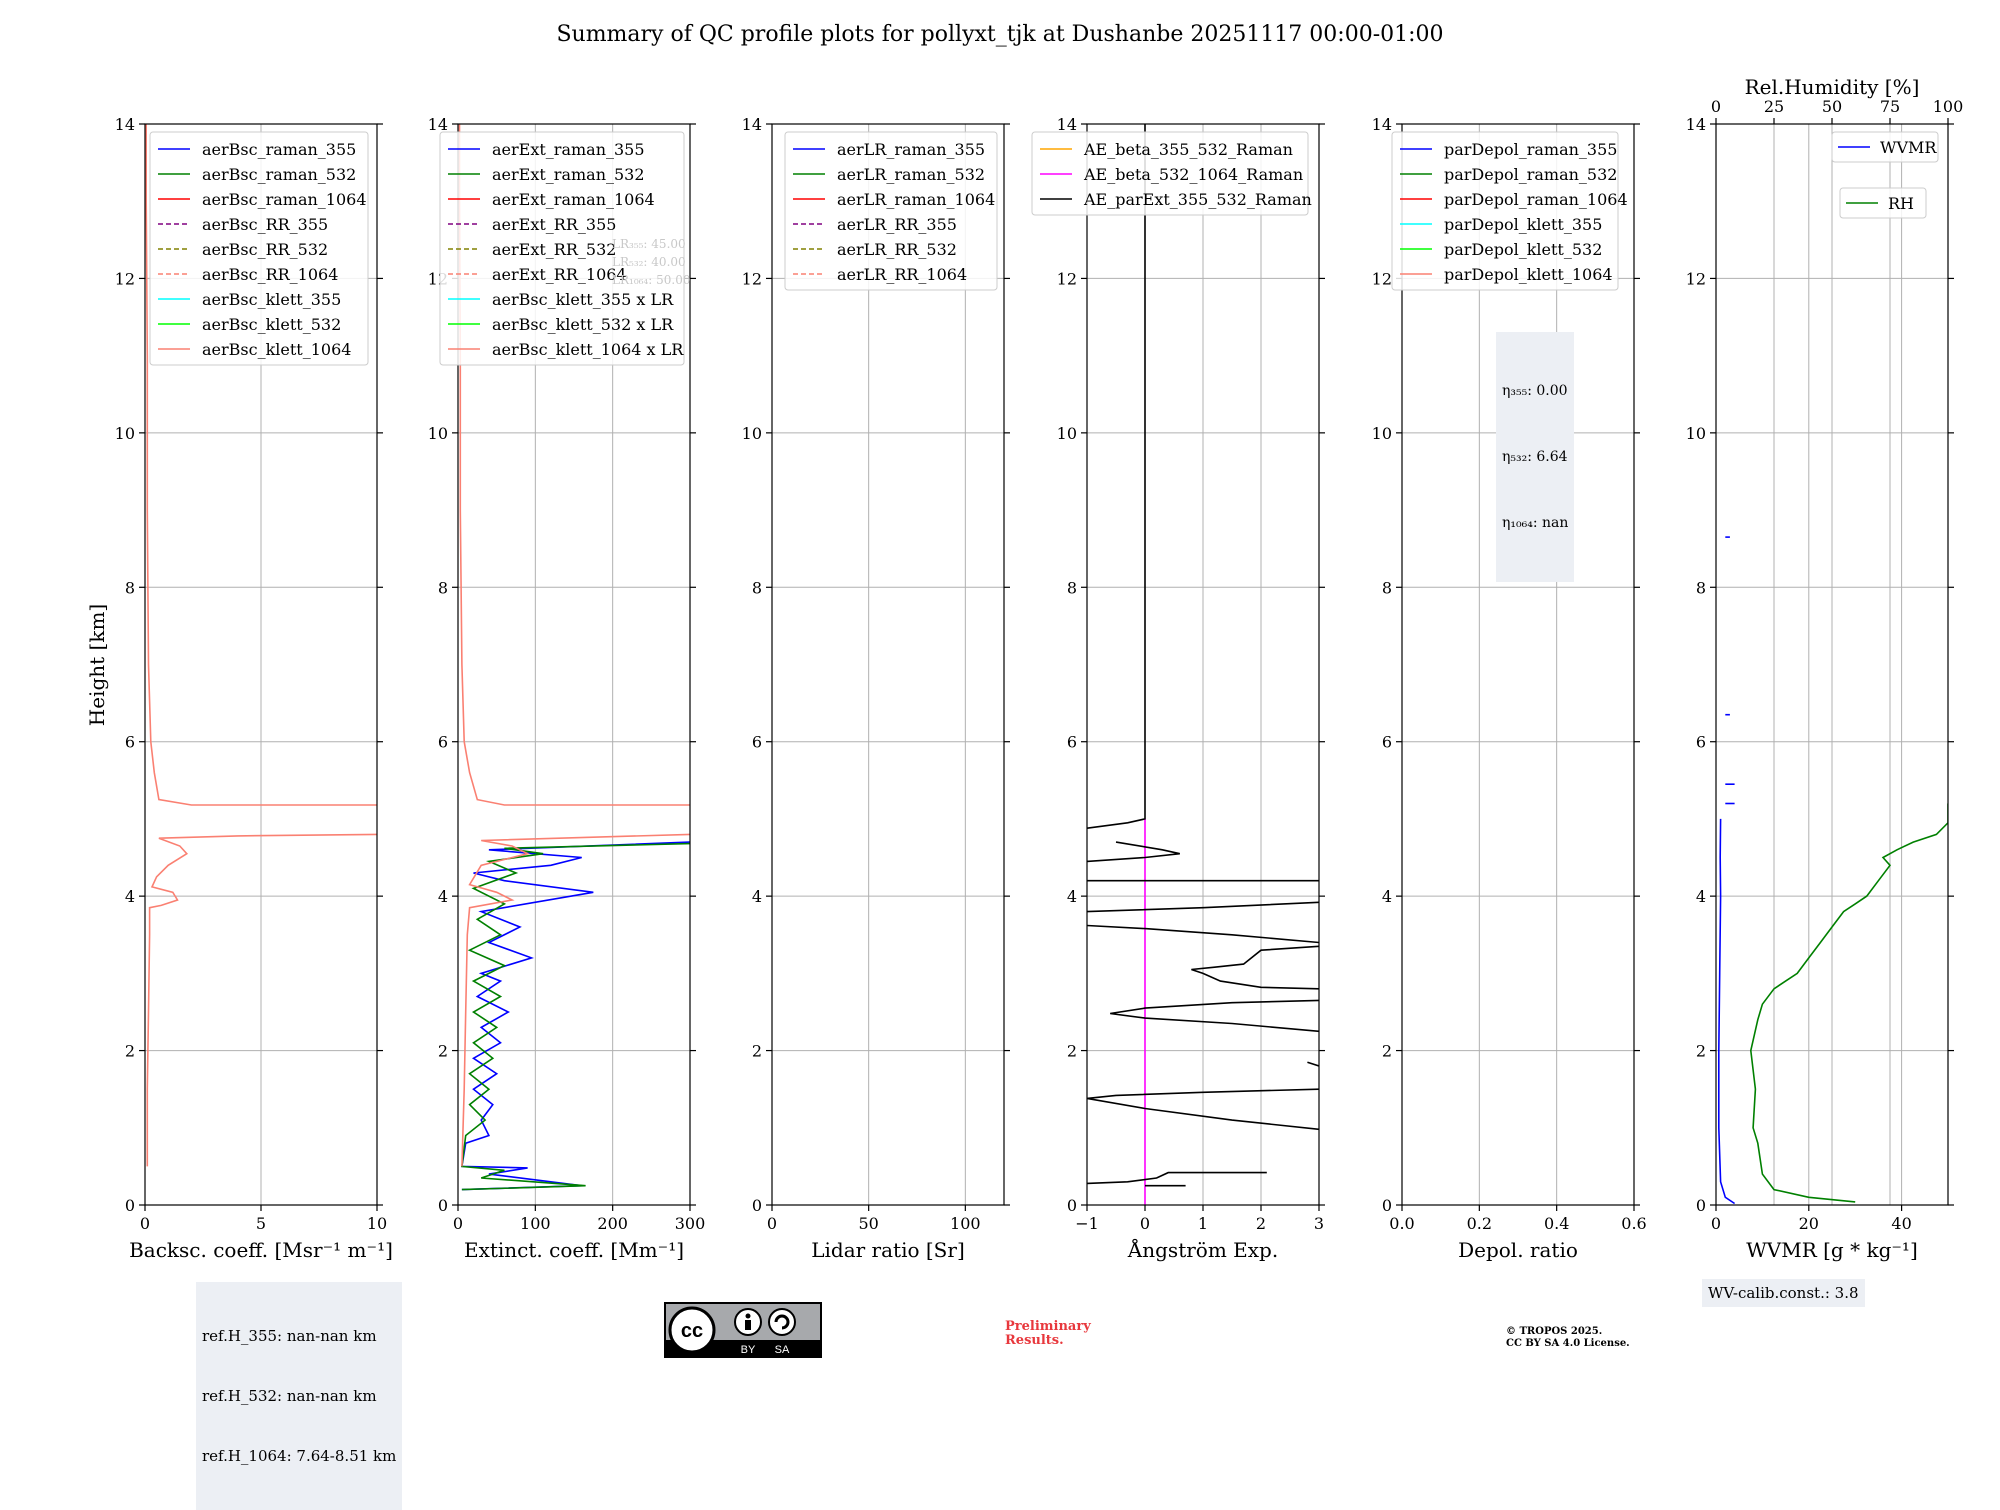 The height and width of the screenshot is (1510, 2000). I want to click on ref-height-1064: ref.H_1064: 7.64-8.51 km, so click(299, 1456).